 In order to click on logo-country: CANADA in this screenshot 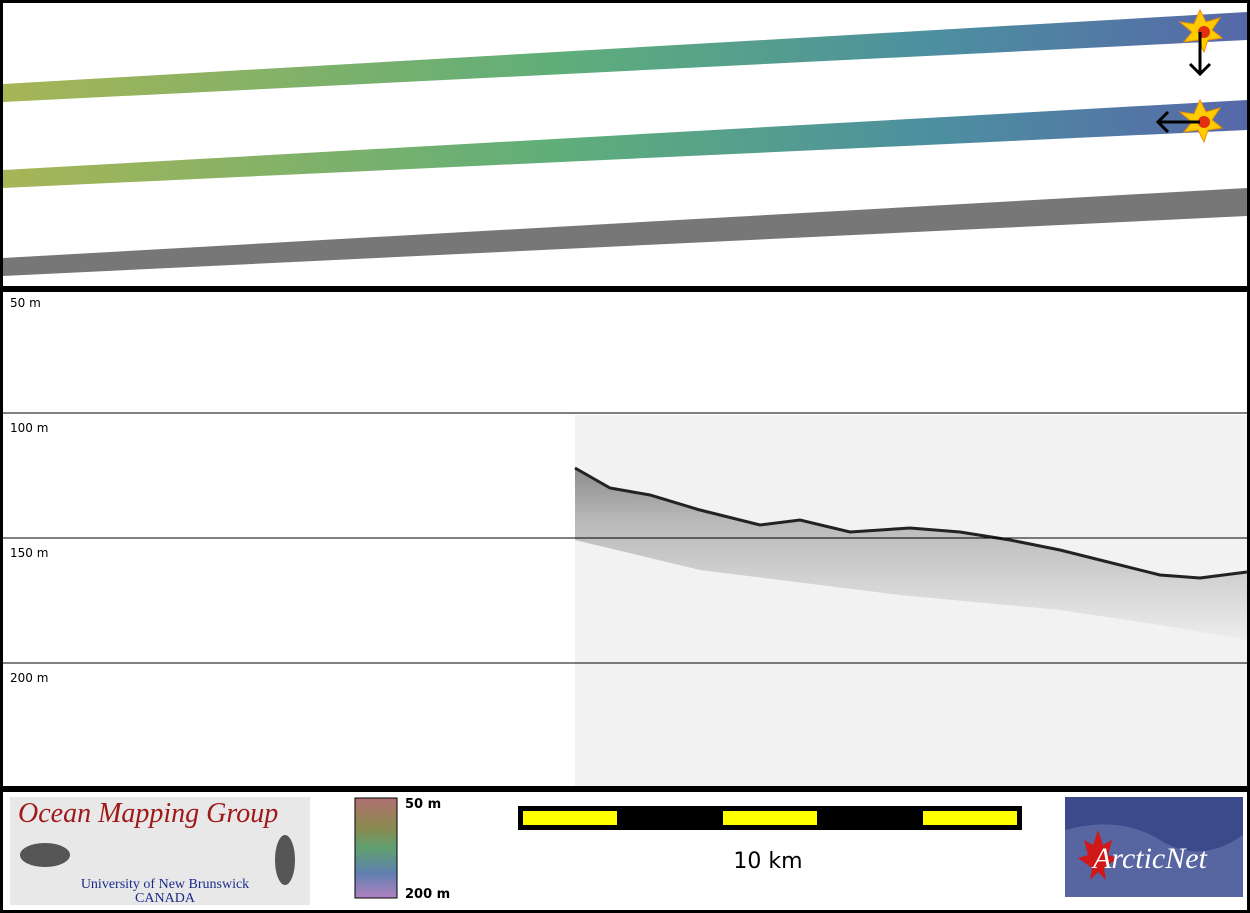, I will do `click(165, 898)`.